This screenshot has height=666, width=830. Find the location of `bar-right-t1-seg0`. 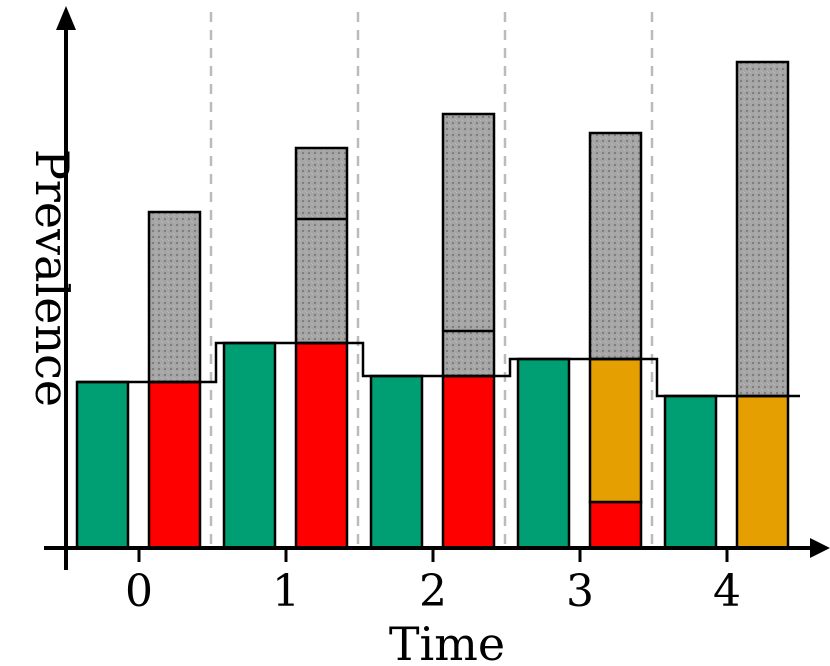

bar-right-t1-seg0 is located at coordinates (321, 445).